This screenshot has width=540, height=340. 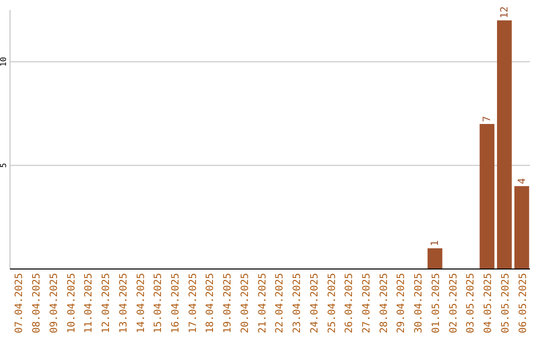 I want to click on x-tick-label: 06.05.2025, so click(x=523, y=303).